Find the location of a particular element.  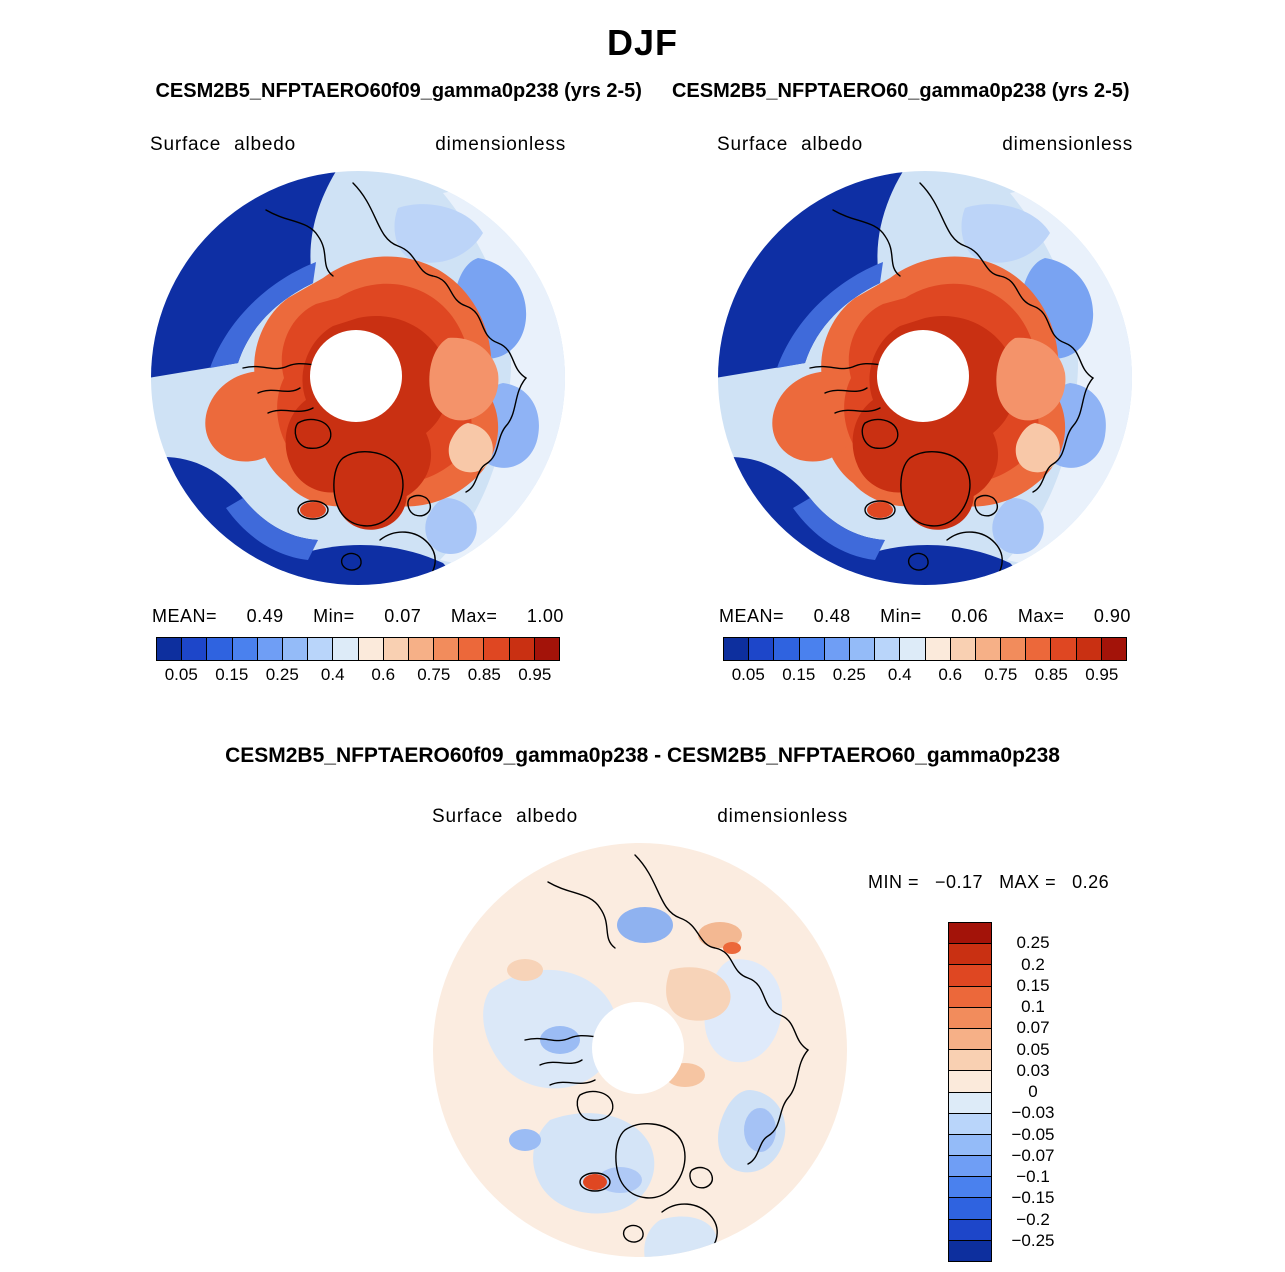

colorbar-tick-label: −0.25 is located at coordinates (1033, 1240).